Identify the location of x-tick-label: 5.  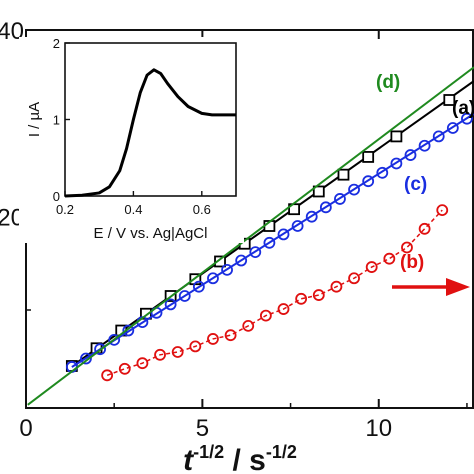
(202, 428).